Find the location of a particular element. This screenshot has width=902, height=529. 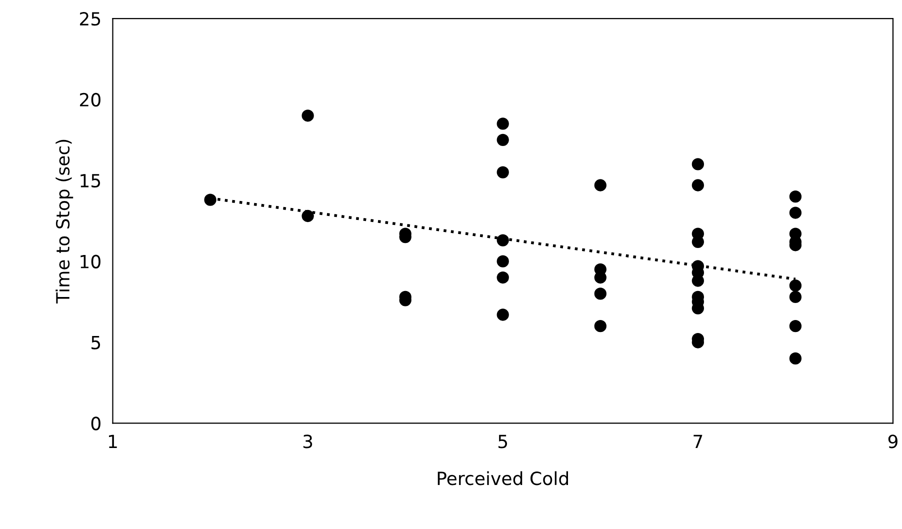

x-tick-label: 5 is located at coordinates (503, 441).